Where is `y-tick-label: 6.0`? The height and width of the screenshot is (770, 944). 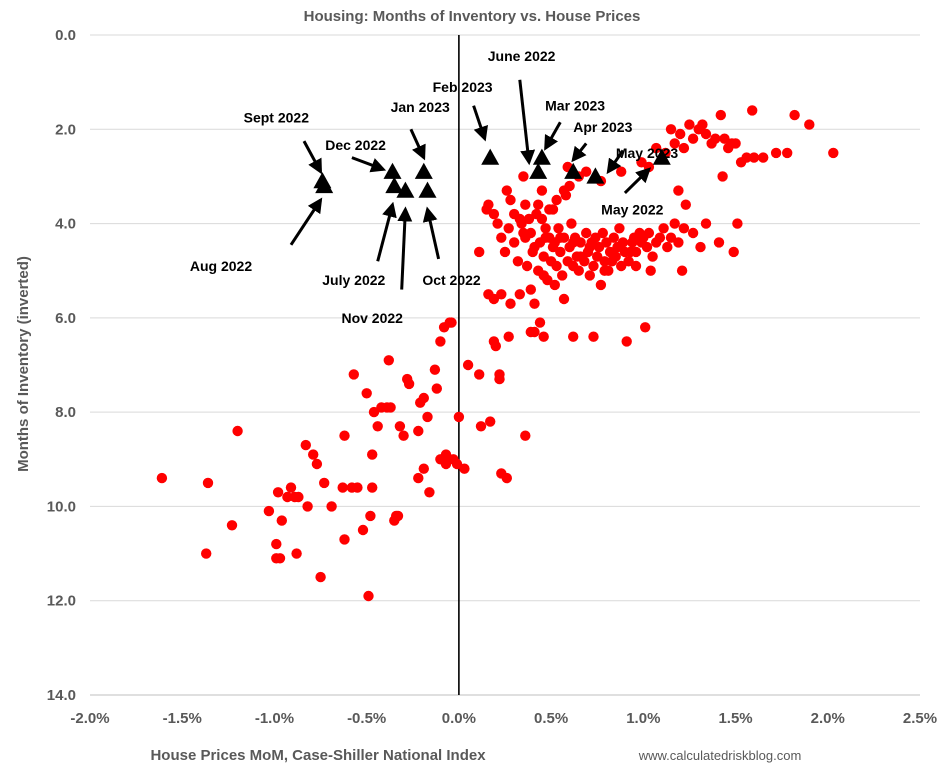
y-tick-label: 6.0 is located at coordinates (65, 318).